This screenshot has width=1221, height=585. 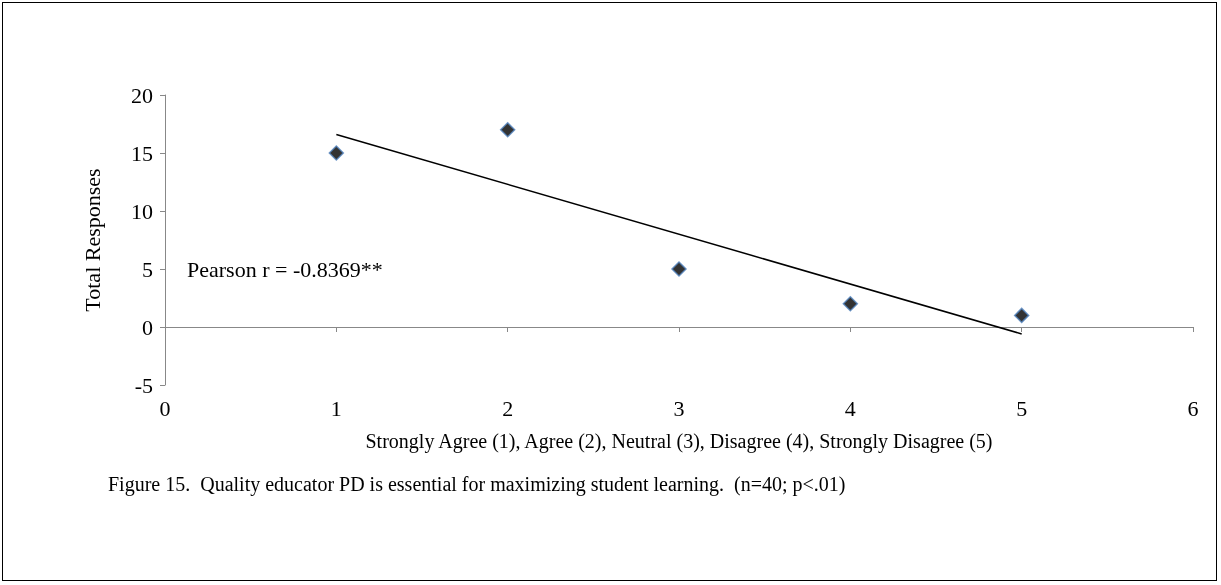 What do you see at coordinates (508, 408) in the screenshot?
I see `x-tick-label: 2` at bounding box center [508, 408].